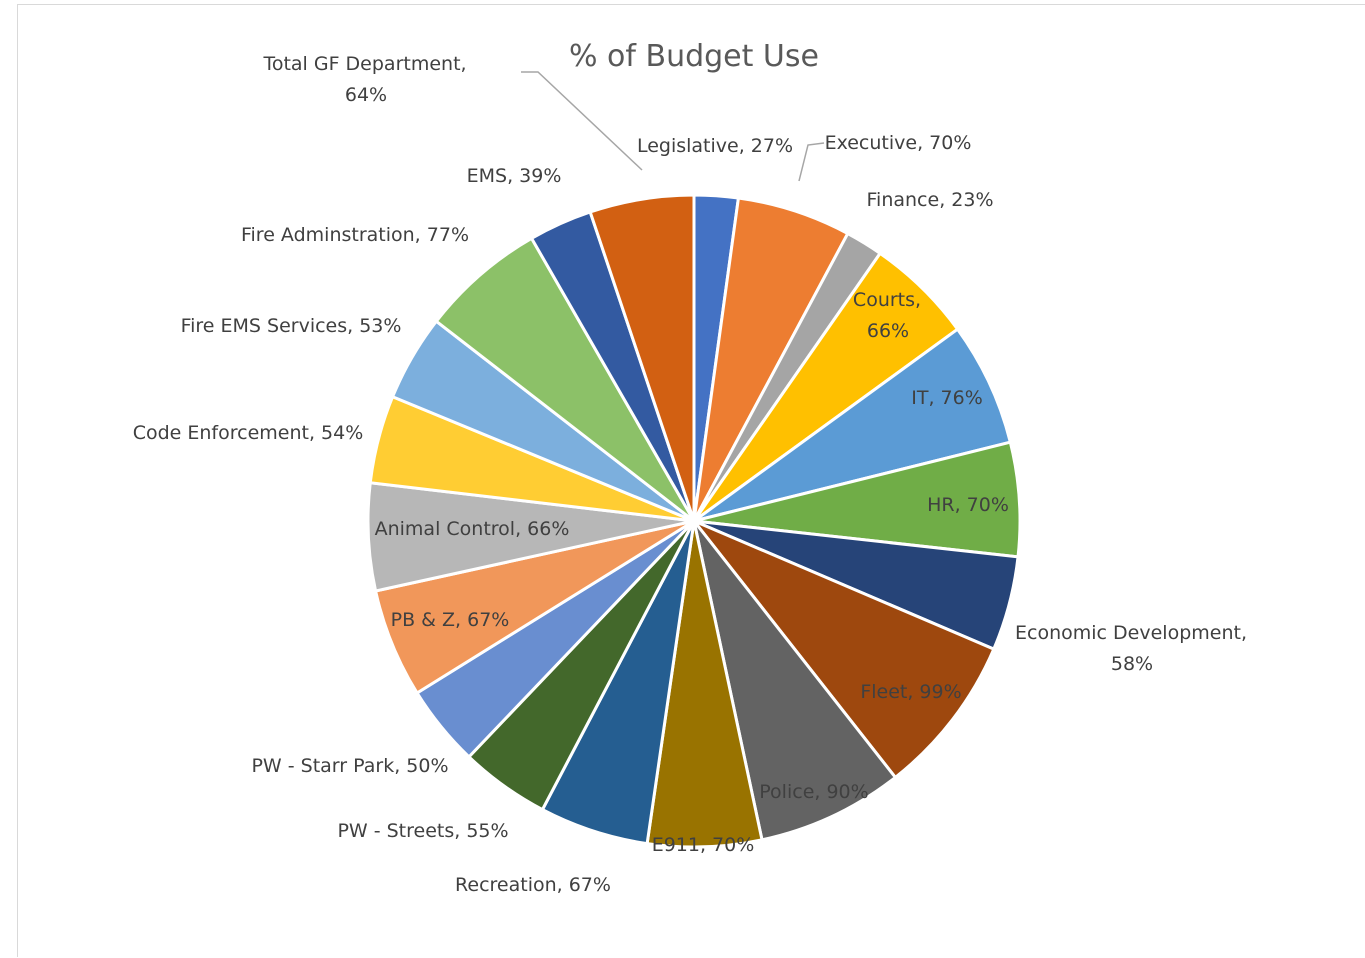  I want to click on pie-slice-police, so click(795, 681).